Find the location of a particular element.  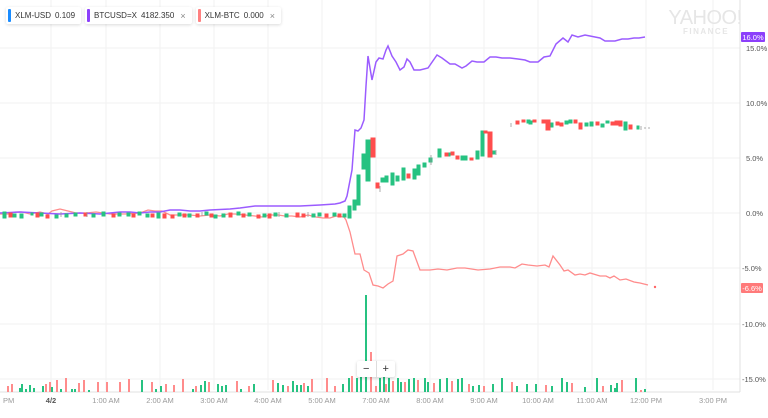

zoom-controls: − + is located at coordinates (376, 369).